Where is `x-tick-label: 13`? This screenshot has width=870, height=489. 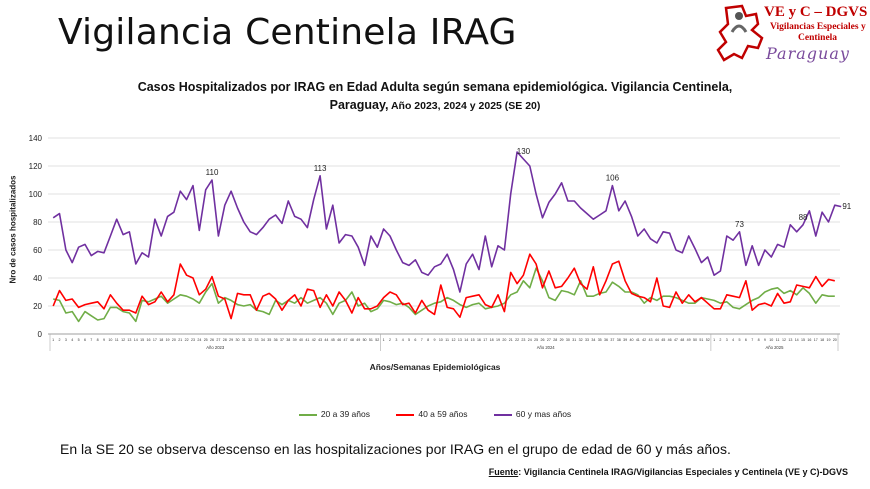 x-tick-label: 13 is located at coordinates (790, 340).